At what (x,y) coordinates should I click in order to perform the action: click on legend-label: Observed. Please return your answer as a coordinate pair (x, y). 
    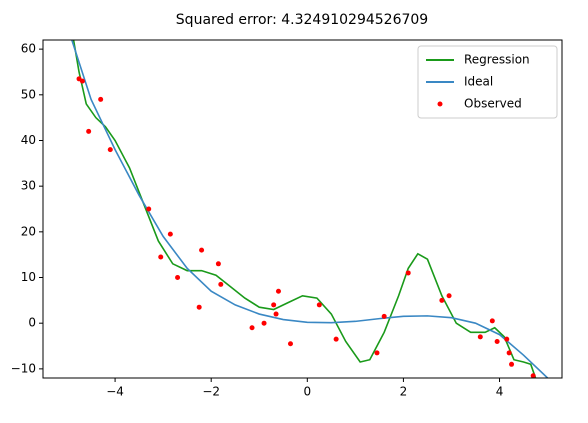
    Looking at the image, I should click on (493, 104).